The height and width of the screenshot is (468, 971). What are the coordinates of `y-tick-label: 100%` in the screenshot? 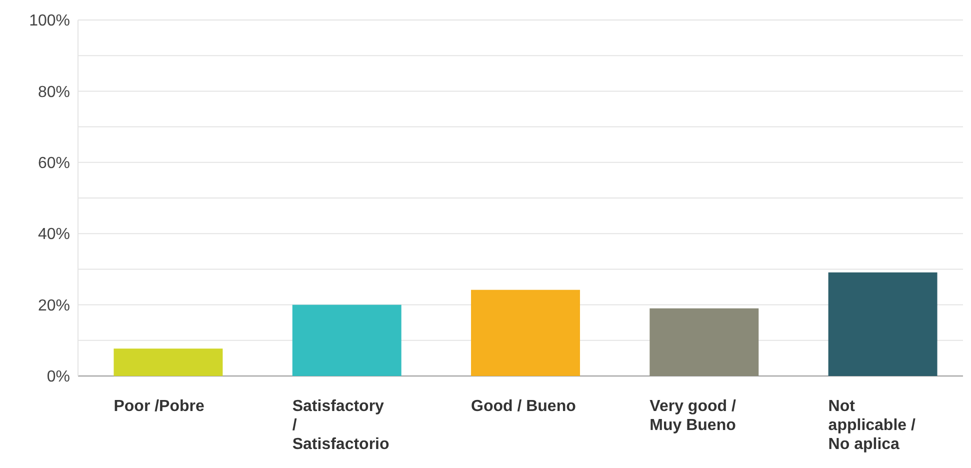 It's located at (49, 21).